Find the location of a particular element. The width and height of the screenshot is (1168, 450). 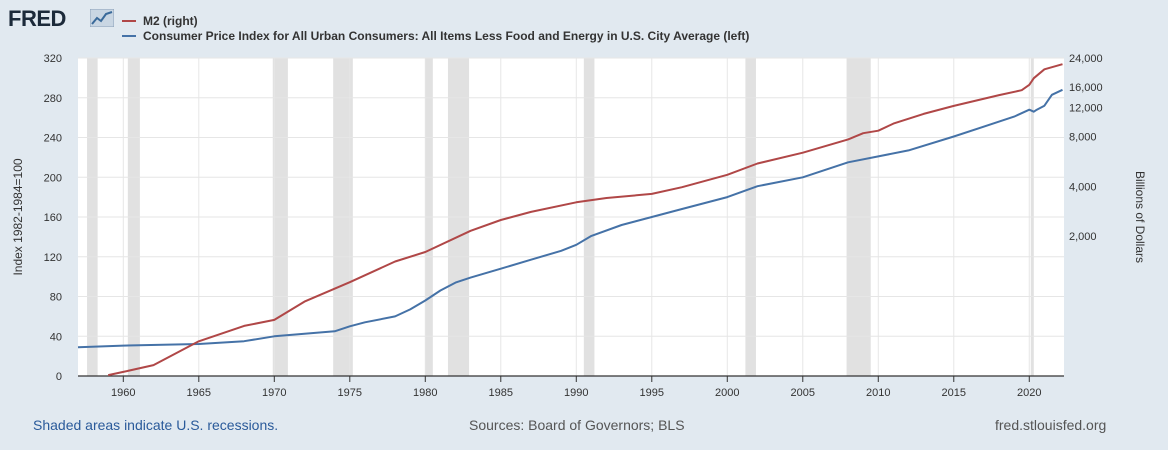

x-tick-label: 1995 is located at coordinates (652, 393).